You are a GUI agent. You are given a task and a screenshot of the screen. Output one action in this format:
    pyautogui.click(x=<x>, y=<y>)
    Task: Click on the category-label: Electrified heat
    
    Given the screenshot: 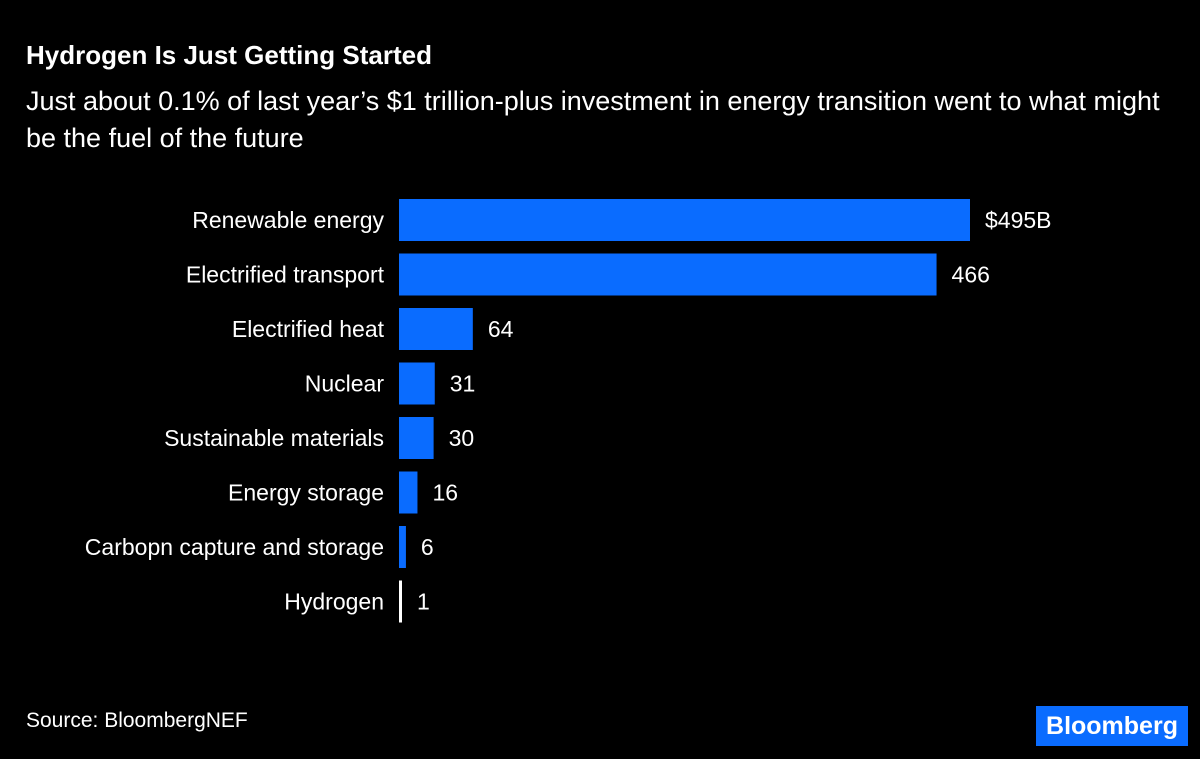 What is the action you would take?
    pyautogui.click(x=308, y=329)
    